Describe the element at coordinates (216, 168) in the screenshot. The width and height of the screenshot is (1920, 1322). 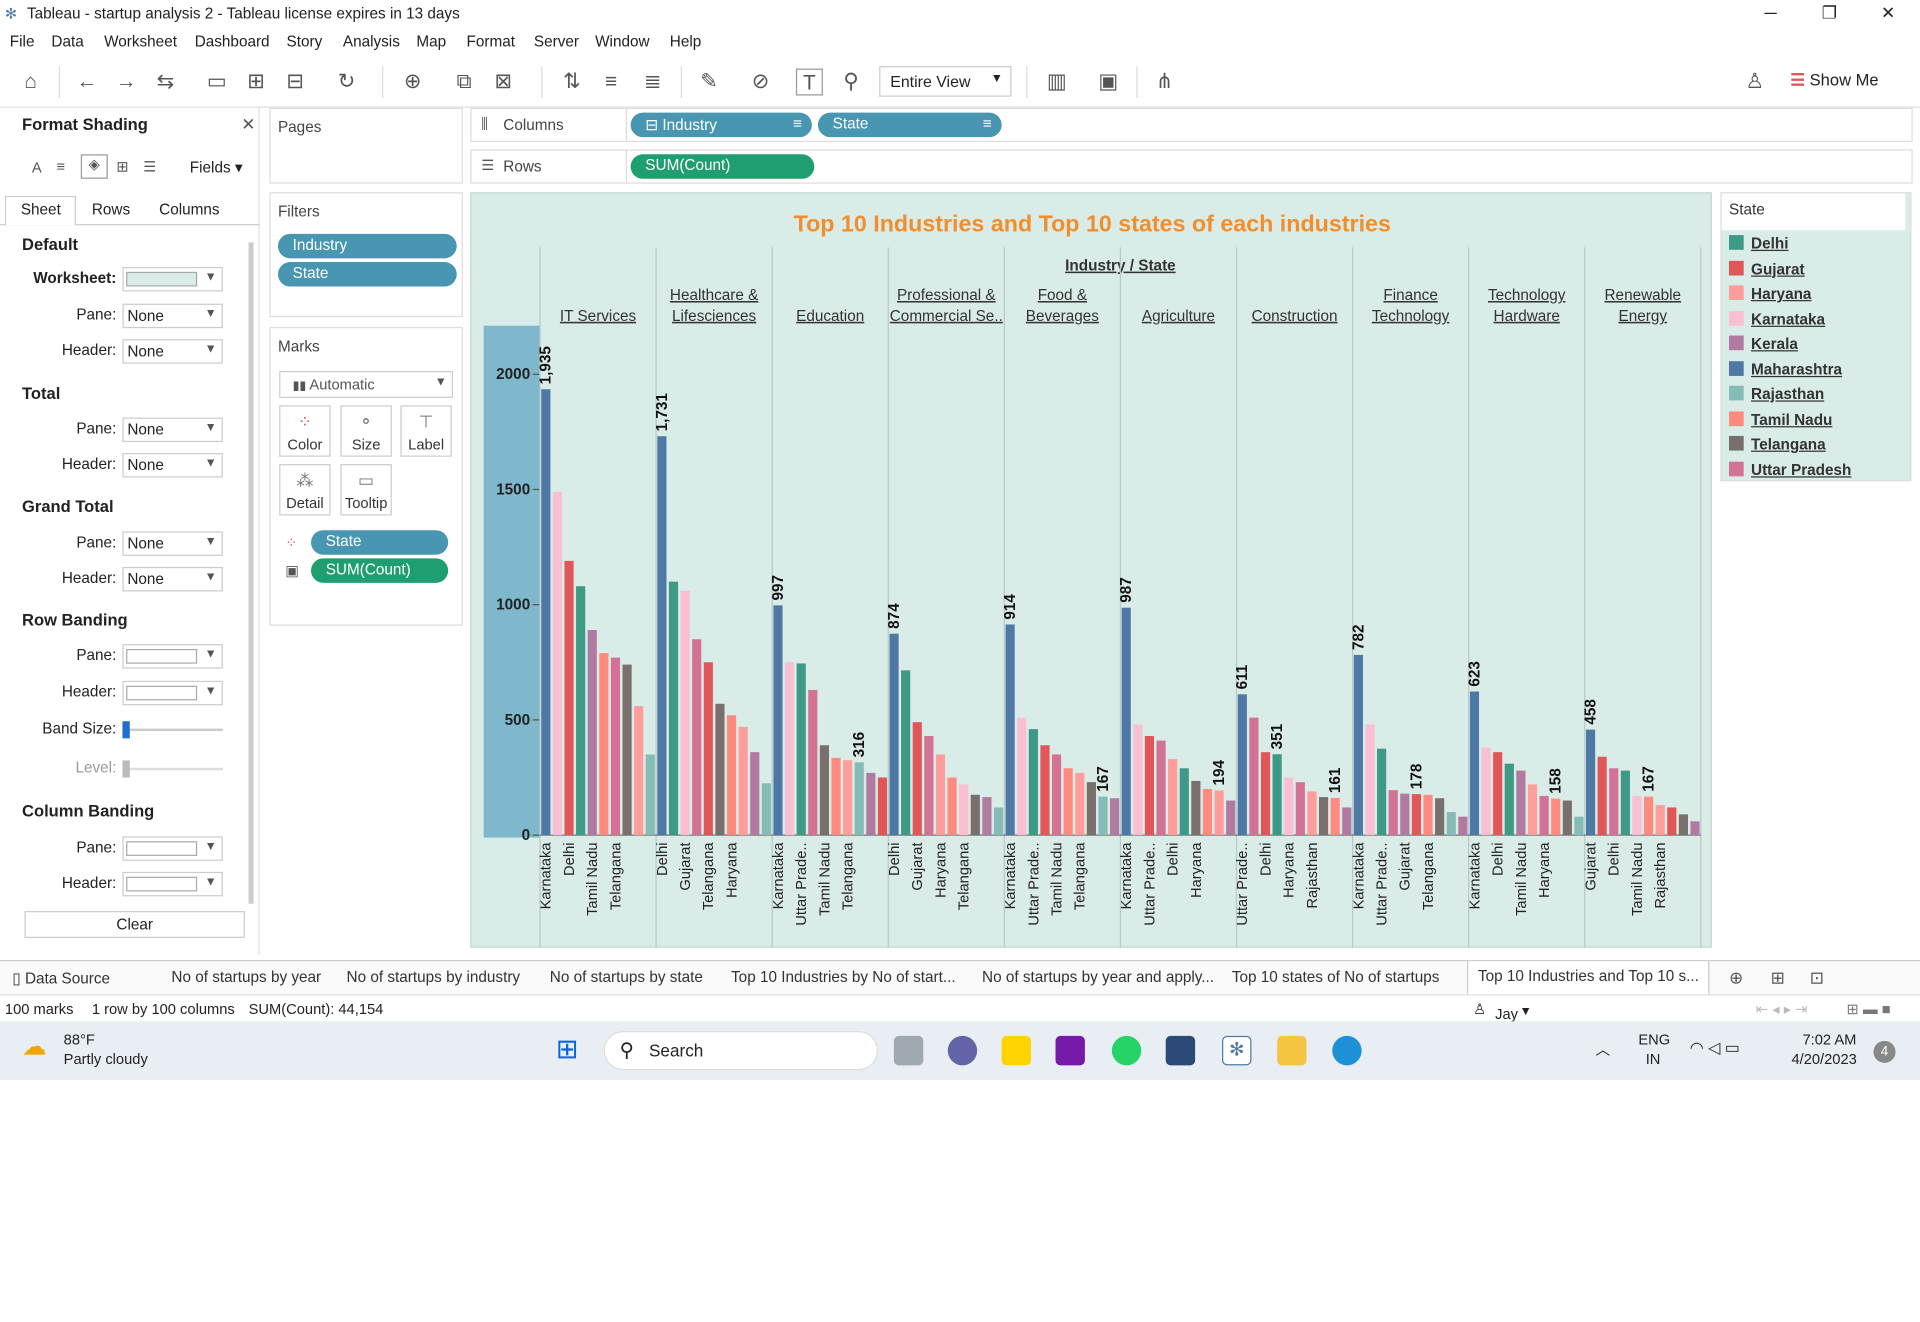
I see `fields-dropdown: Fields ▾` at that location.